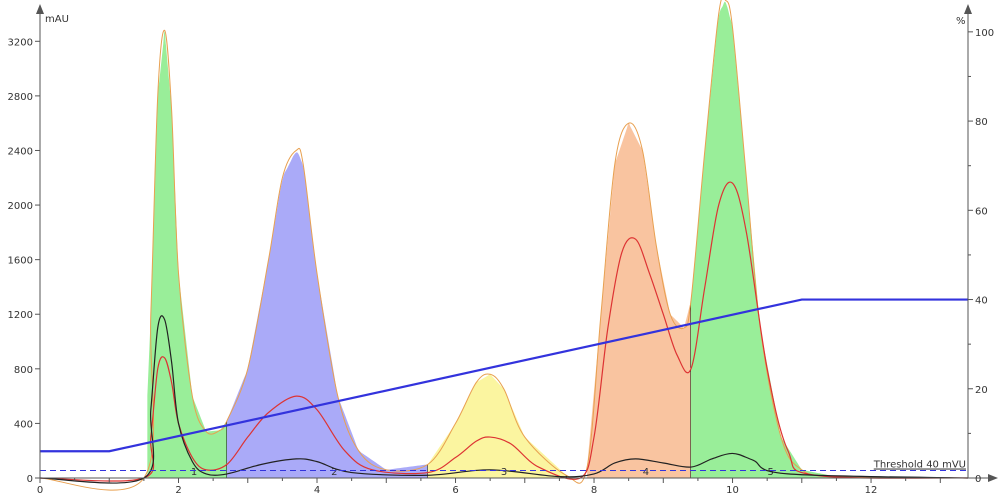 This screenshot has height=503, width=1000. What do you see at coordinates (871, 490) in the screenshot?
I see `x-tick-label: 12` at bounding box center [871, 490].